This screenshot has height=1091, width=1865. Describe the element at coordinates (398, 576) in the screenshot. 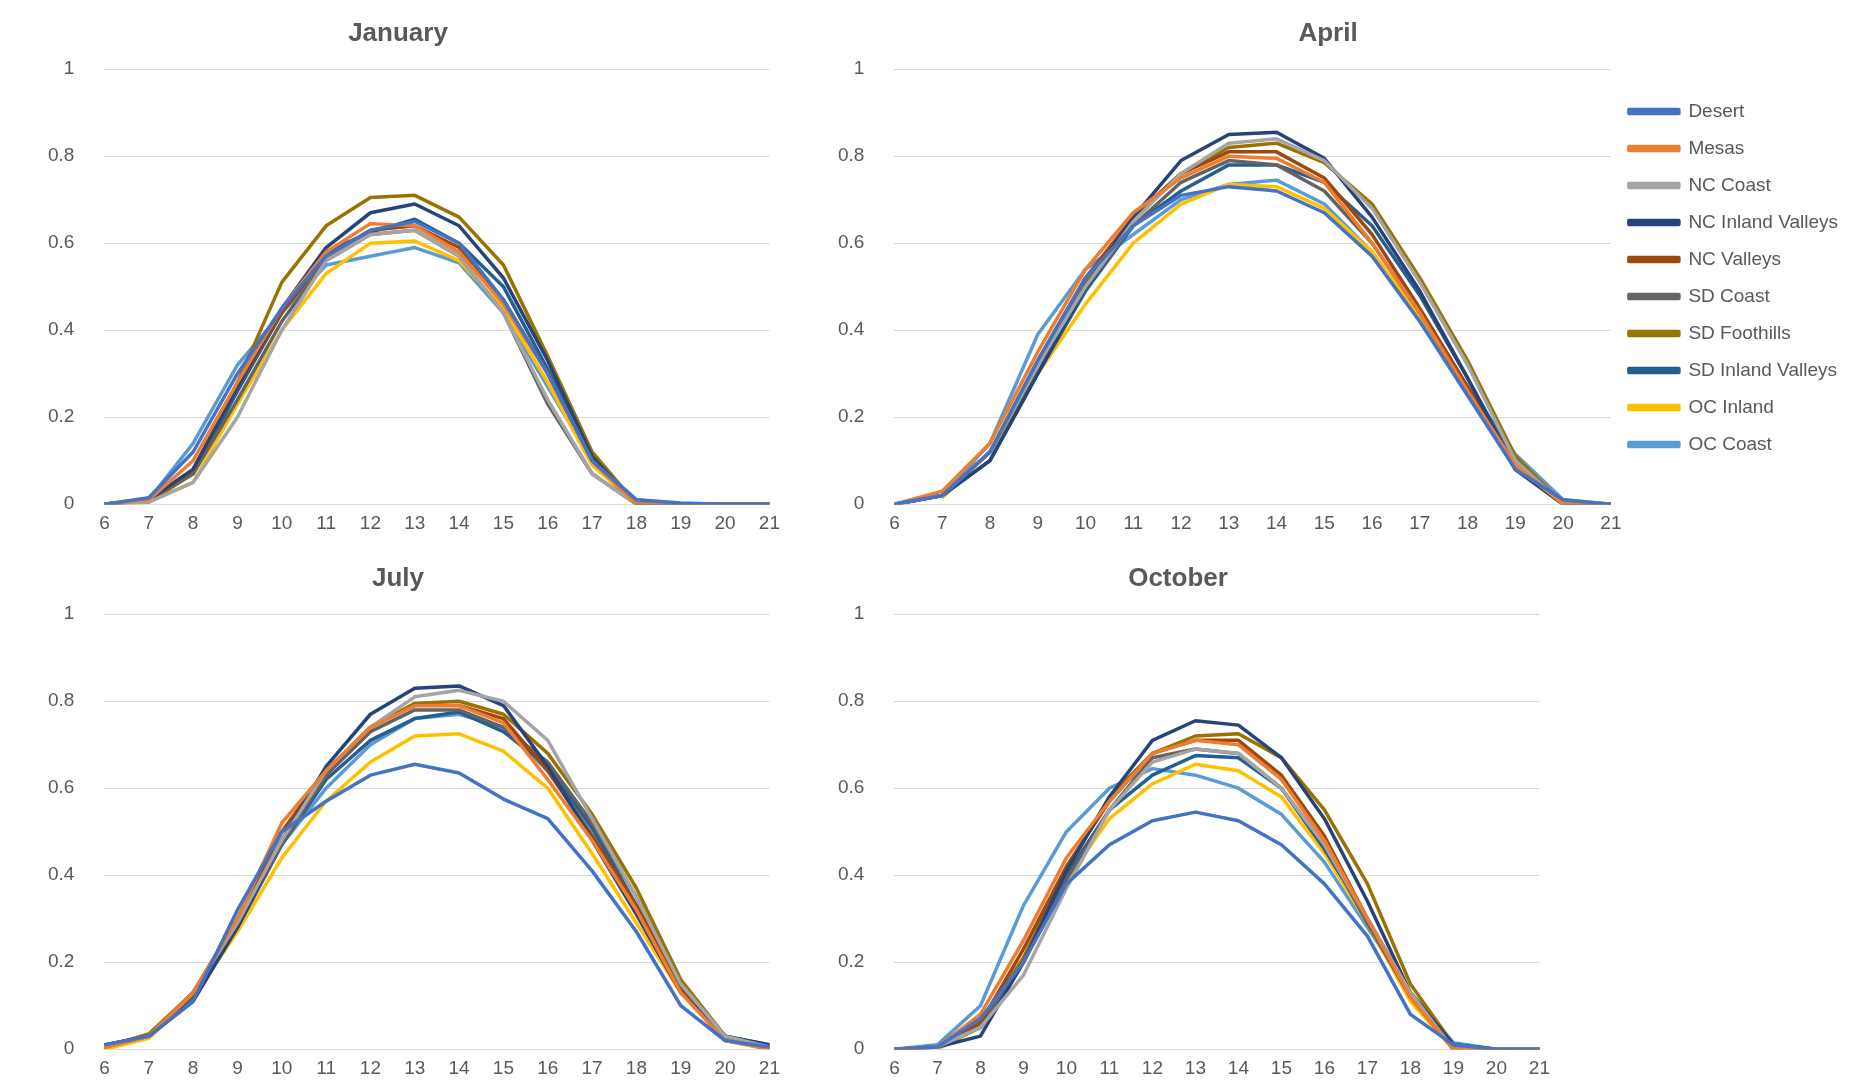

I see `chart-title: July` at that location.